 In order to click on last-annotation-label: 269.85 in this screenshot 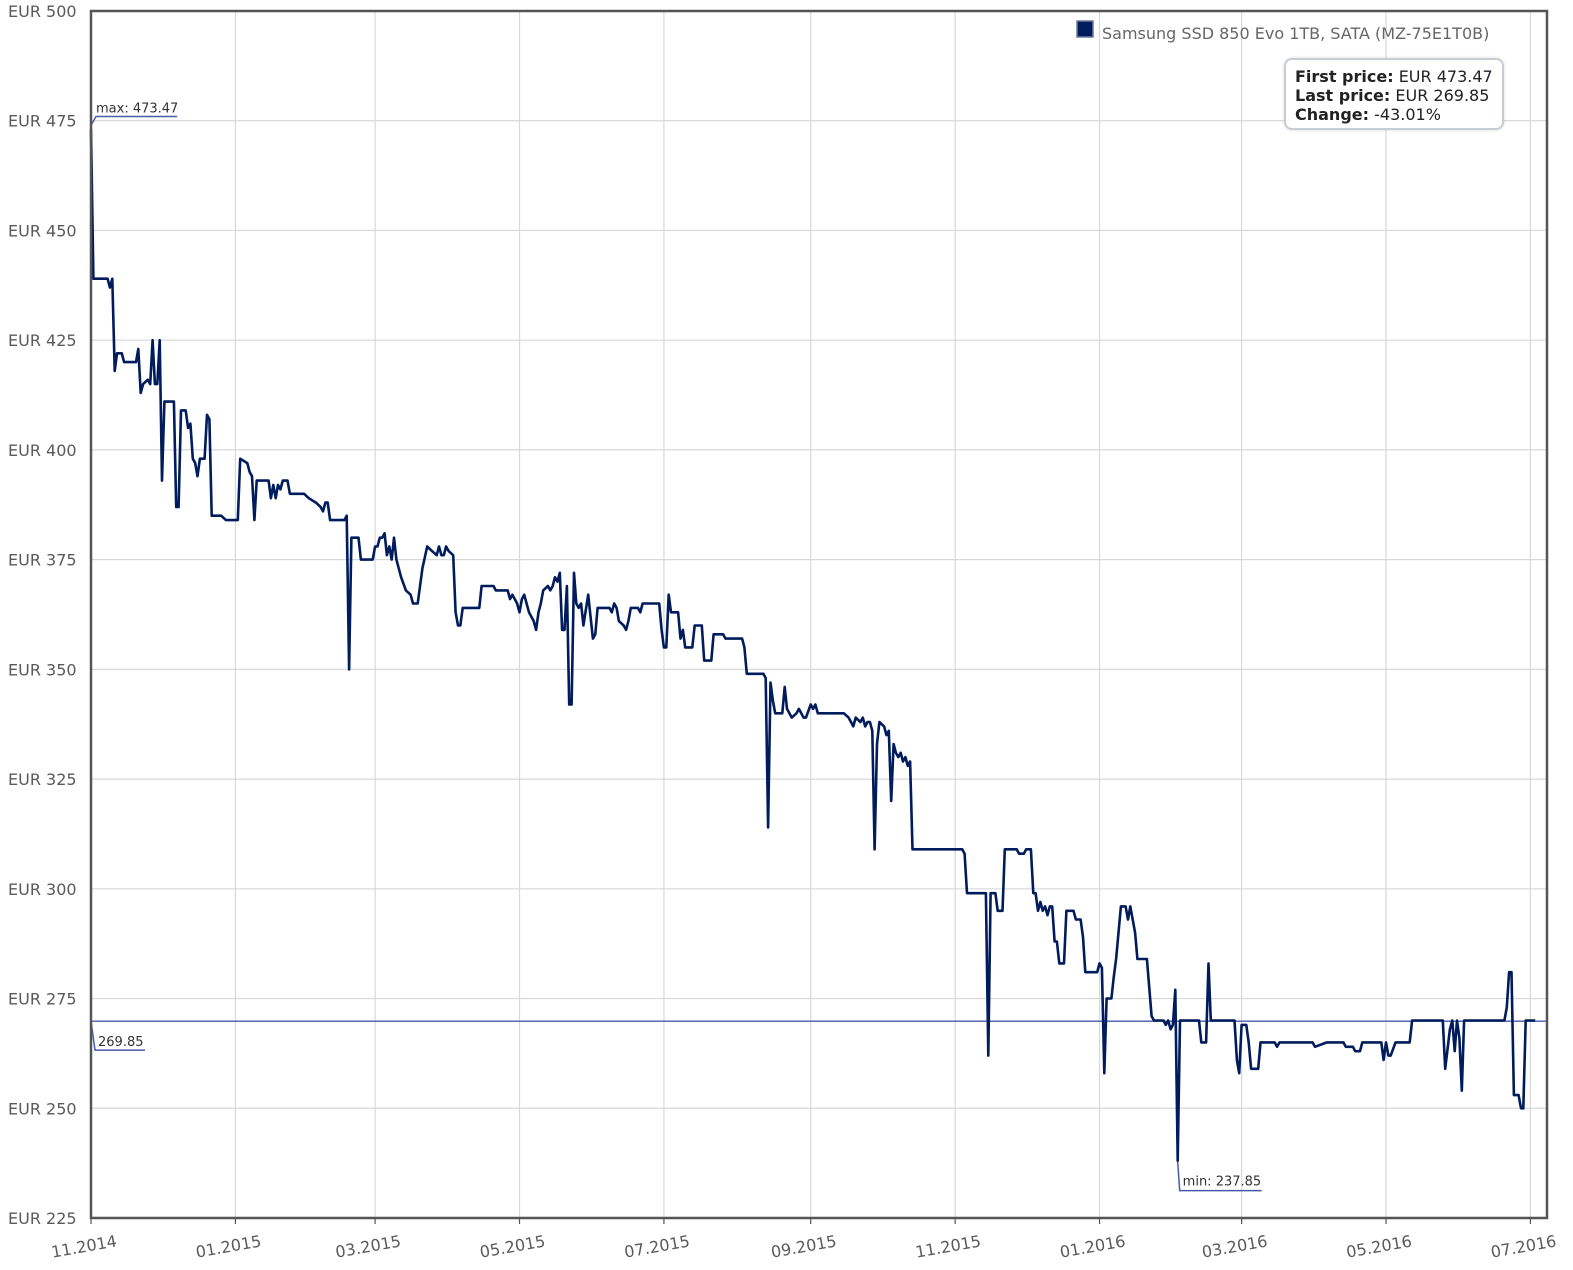, I will do `click(121, 1042)`.